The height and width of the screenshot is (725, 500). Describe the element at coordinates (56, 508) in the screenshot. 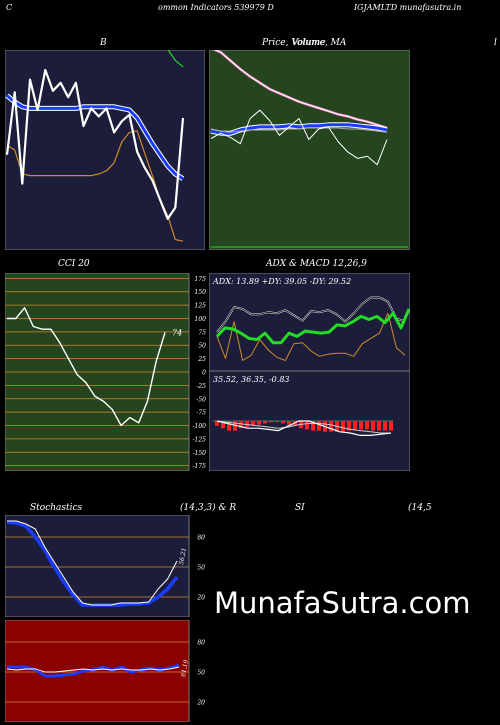

I see `stochastics-title: Stochastics` at that location.